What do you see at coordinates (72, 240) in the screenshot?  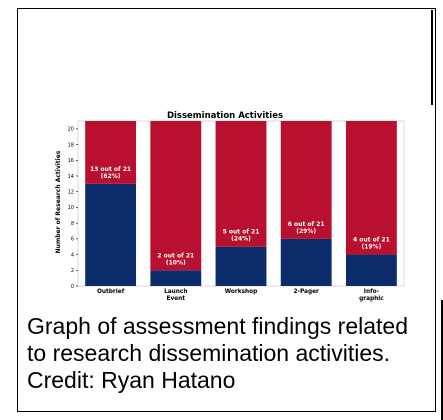 I see `y-tick-label-3: 6` at bounding box center [72, 240].